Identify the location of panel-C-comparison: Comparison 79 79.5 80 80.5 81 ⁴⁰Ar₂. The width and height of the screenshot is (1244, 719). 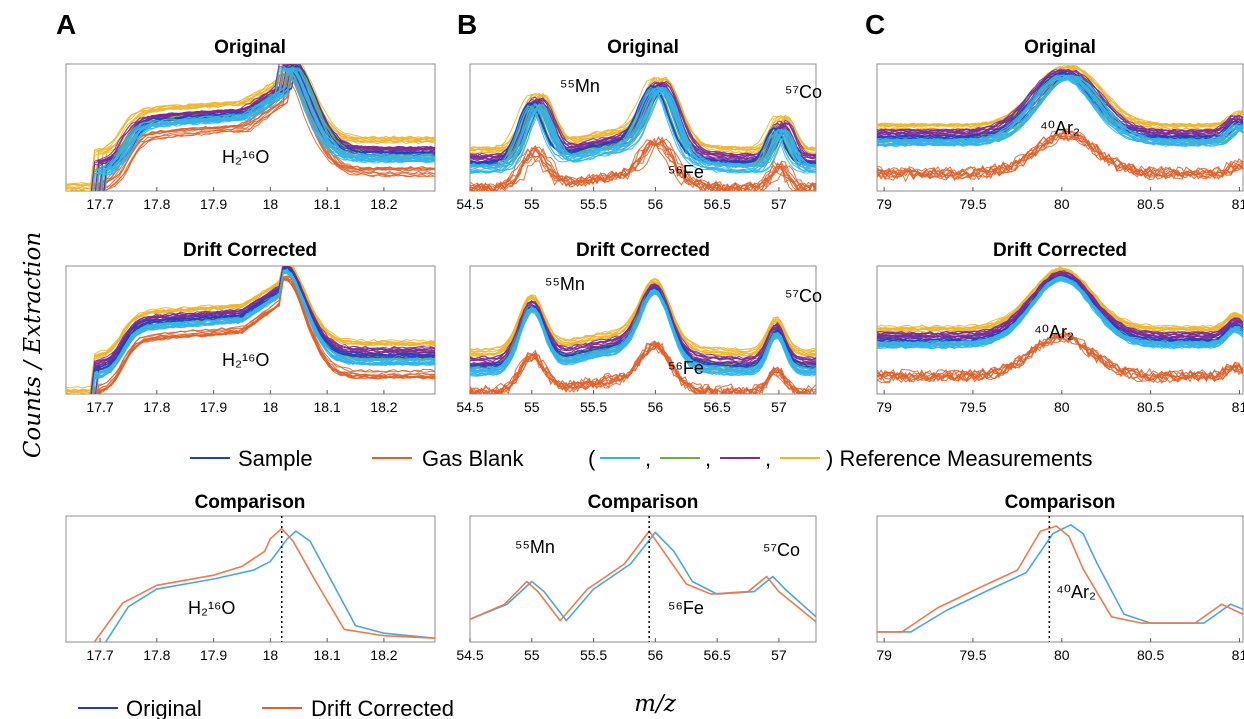
(1060, 577).